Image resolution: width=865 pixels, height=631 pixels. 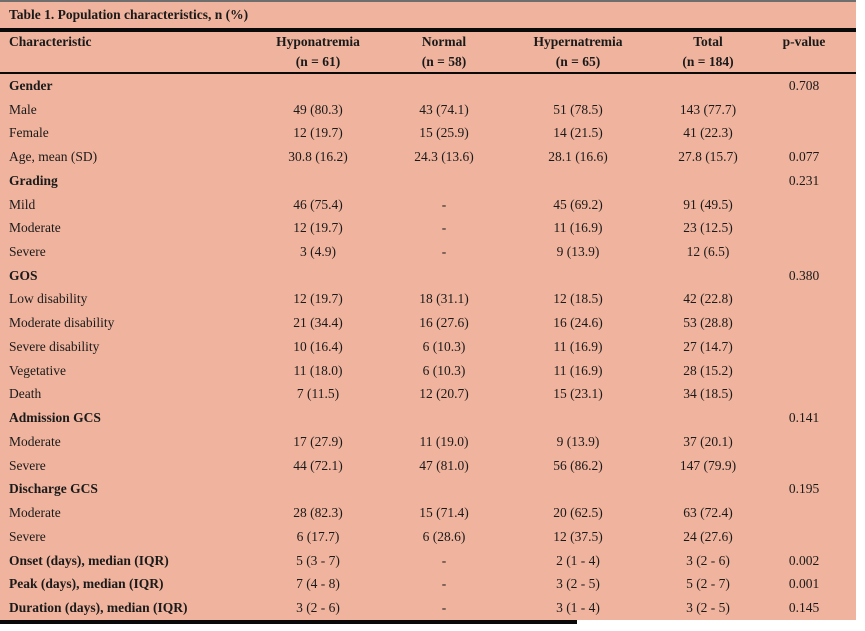 I want to click on row-value: 42 (22.8), so click(x=708, y=299).